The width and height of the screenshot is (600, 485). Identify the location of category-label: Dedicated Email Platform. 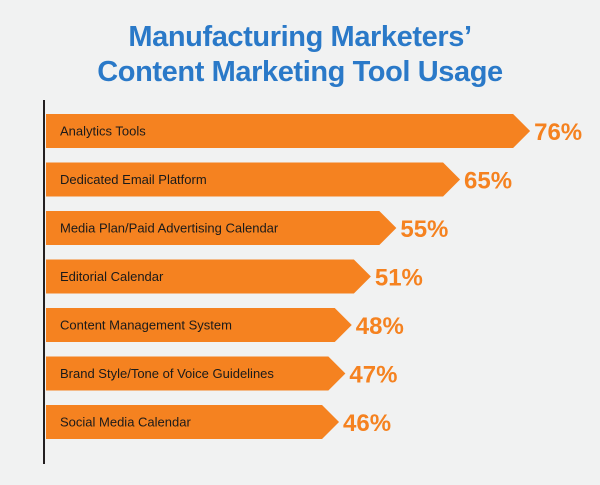
(133, 179).